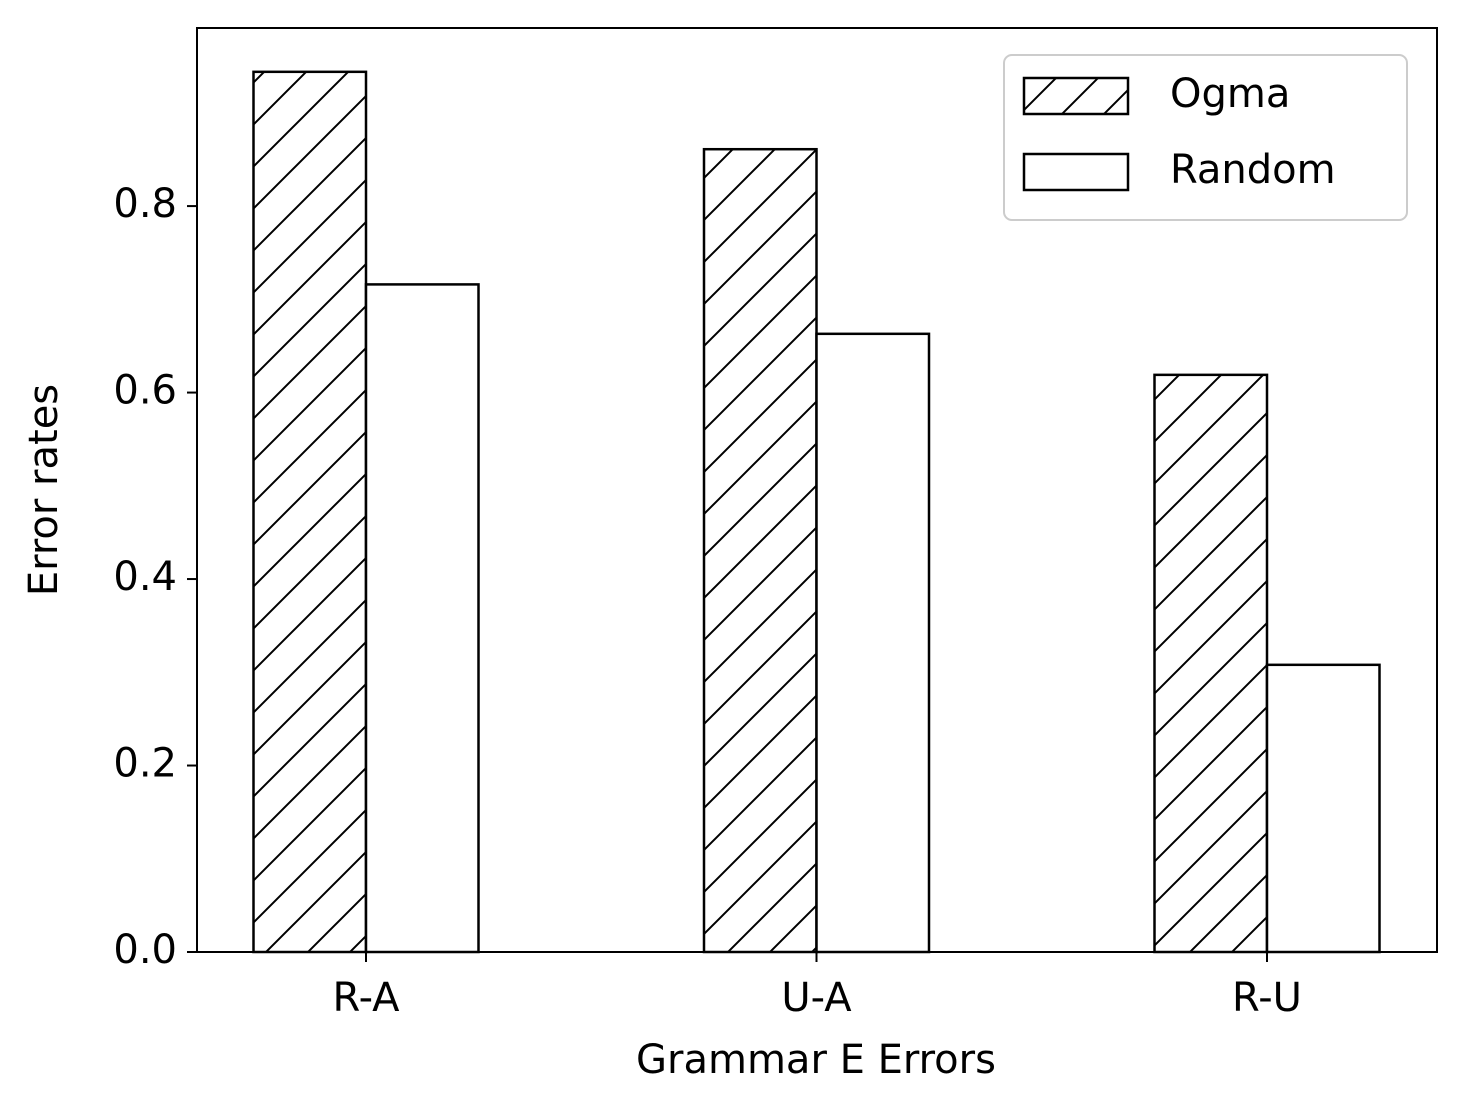  I want to click on y-tick-label: 0.4, so click(145, 577).